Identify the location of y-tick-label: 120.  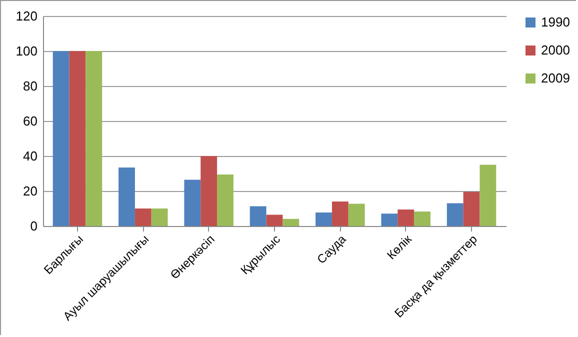
(27, 16).